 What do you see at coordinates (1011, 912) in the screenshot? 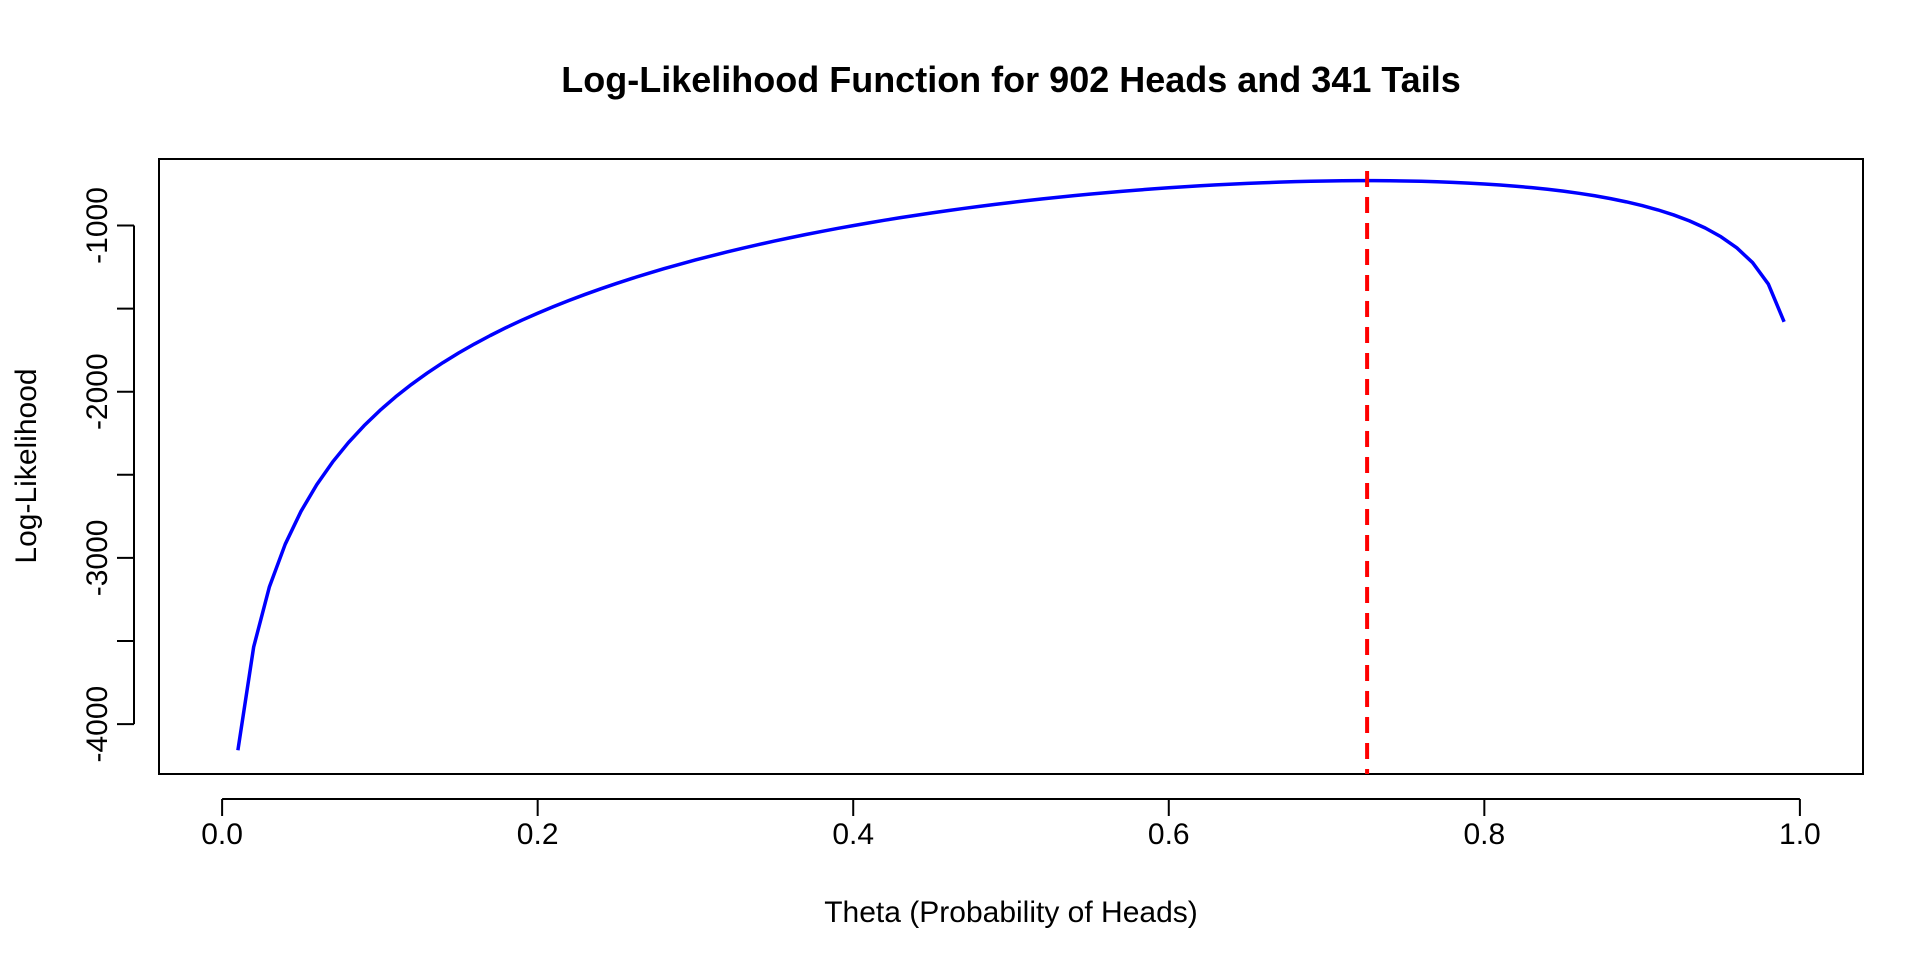
I see `x-axis-label: Theta (Probability of Heads)` at bounding box center [1011, 912].